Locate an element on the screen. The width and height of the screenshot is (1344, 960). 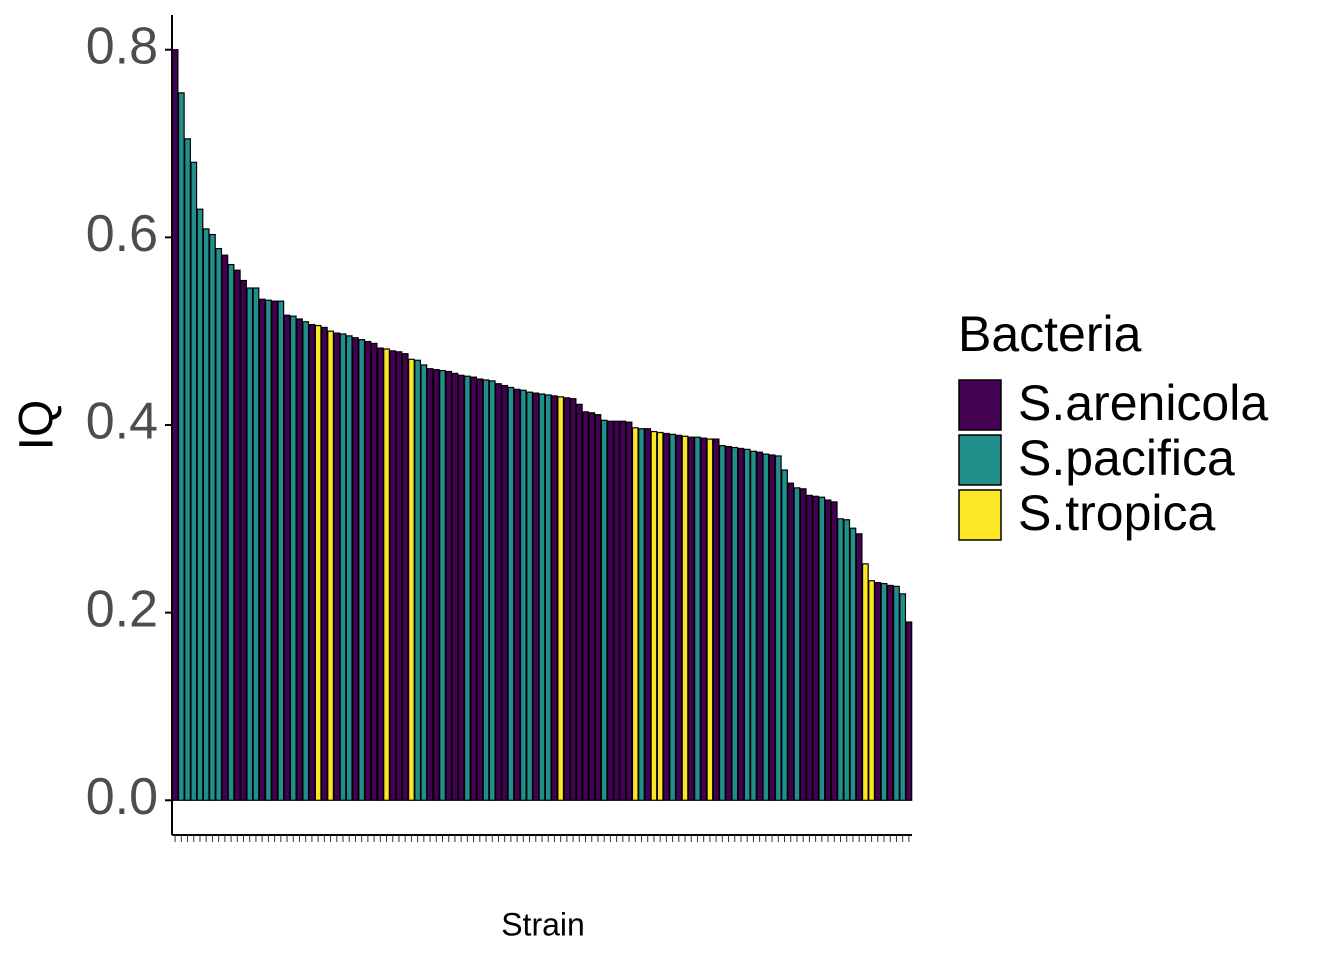
x-axis-label: Strain is located at coordinates (543, 924).